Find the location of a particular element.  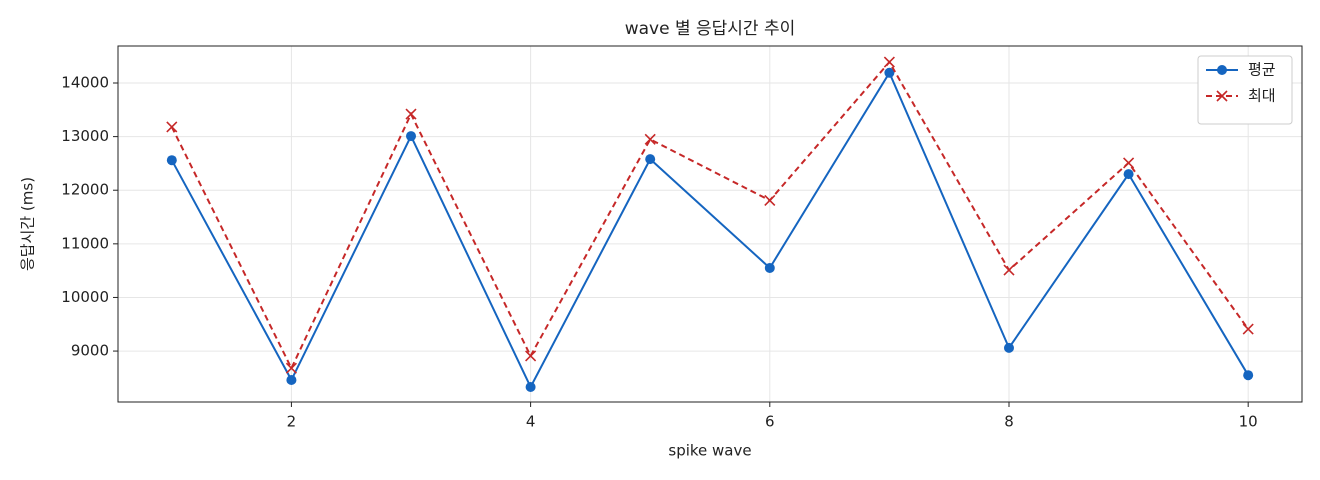

x-tick-label: 8 is located at coordinates (1009, 422).